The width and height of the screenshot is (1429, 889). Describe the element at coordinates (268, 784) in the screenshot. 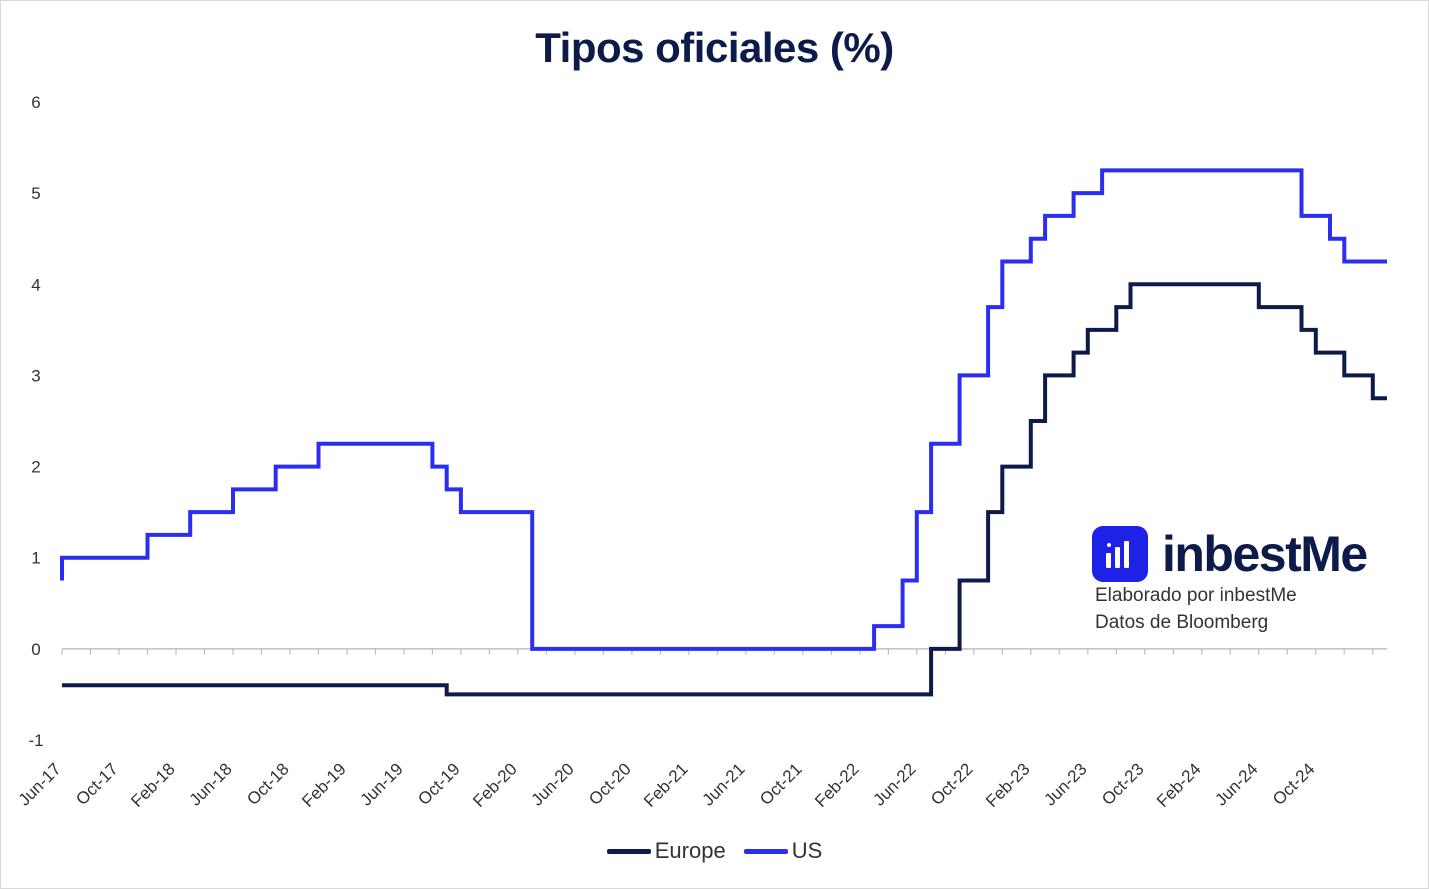

I see `x-tick-label: Oct-18` at that location.